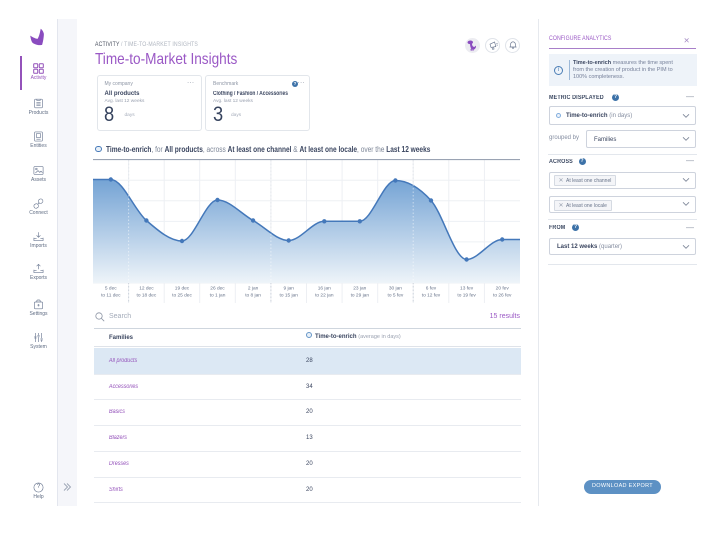 The width and height of the screenshot is (708, 546). What do you see at coordinates (431, 296) in the screenshot?
I see `svg-text: to 12 fev` at bounding box center [431, 296].